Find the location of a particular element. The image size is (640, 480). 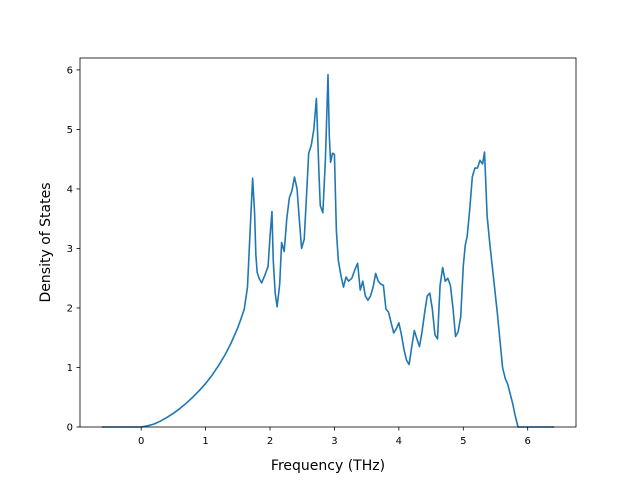

x-tick-label: 3 is located at coordinates (334, 441).